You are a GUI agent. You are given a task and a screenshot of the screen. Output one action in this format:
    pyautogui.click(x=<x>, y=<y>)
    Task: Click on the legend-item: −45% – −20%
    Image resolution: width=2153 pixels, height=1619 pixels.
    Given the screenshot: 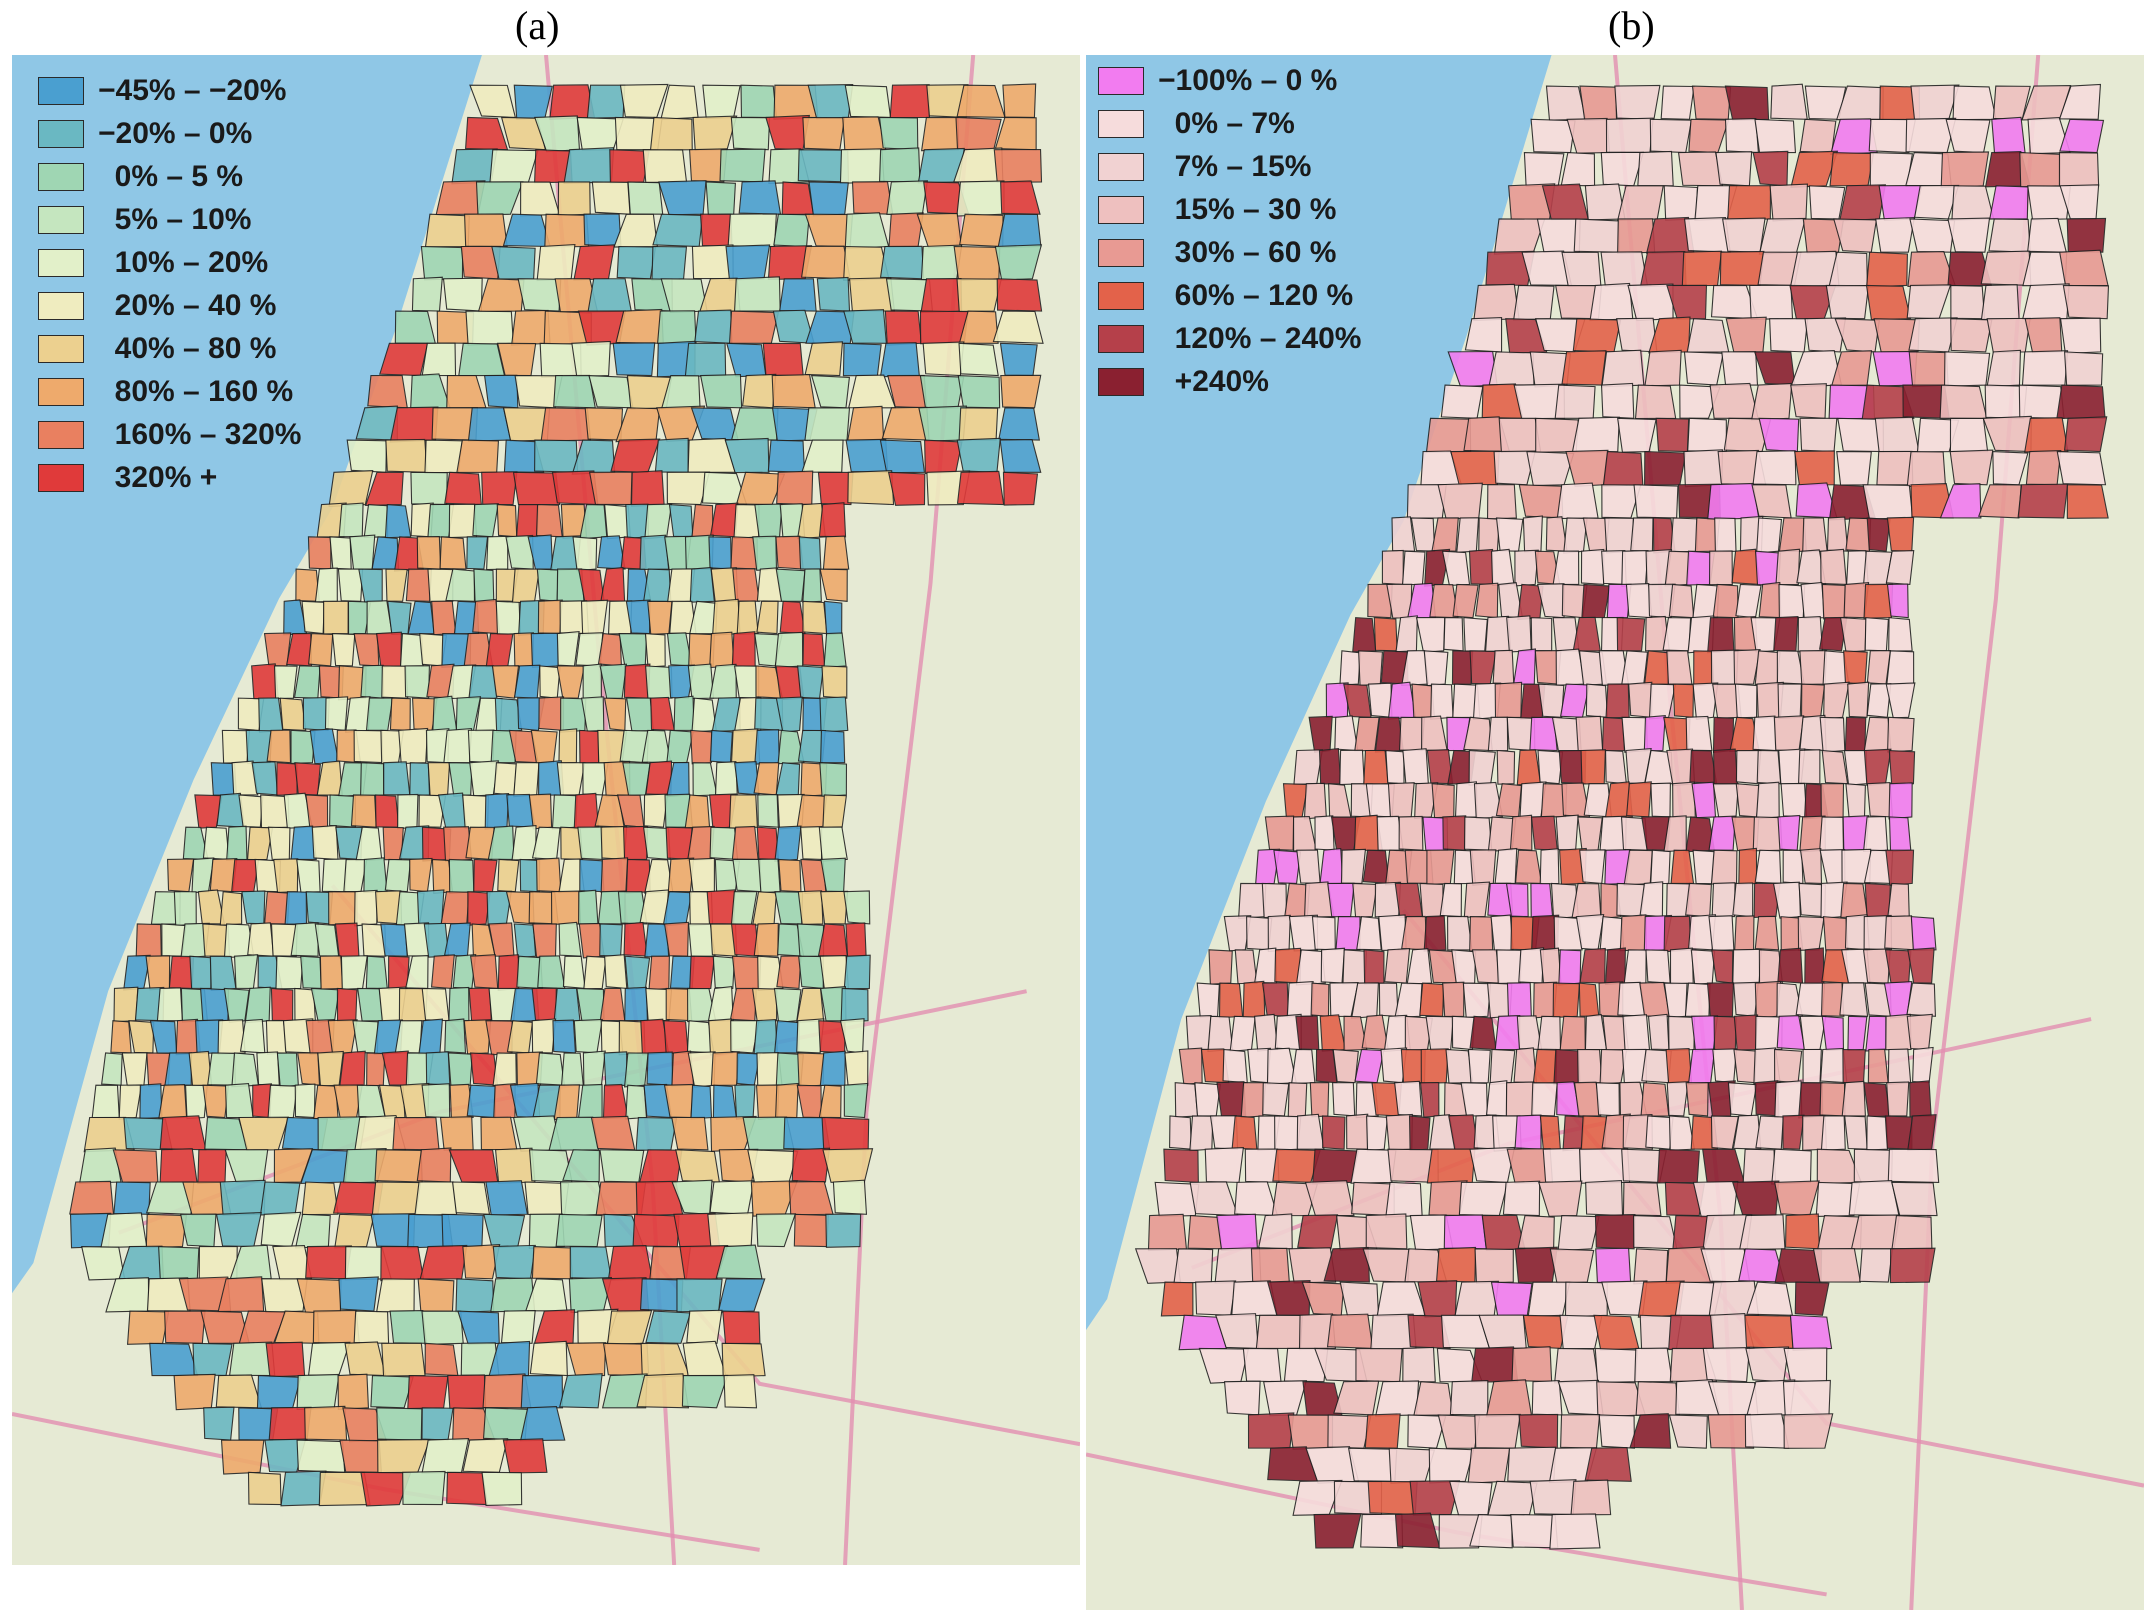 What is the action you would take?
    pyautogui.click(x=169, y=90)
    